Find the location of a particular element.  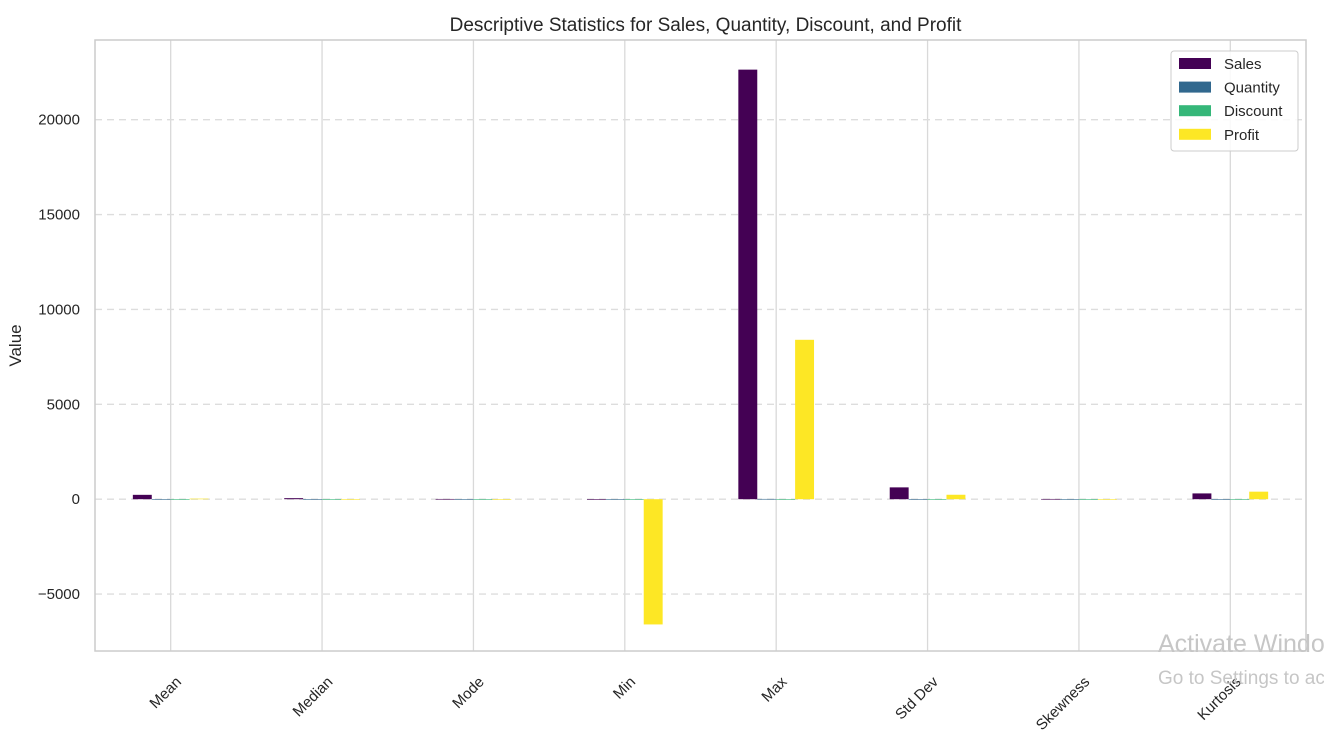

bar-sales-mode is located at coordinates (445, 499).